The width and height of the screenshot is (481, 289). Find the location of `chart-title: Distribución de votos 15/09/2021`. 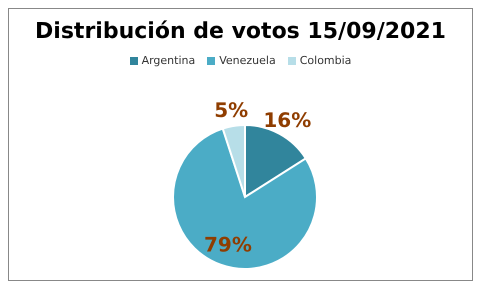

chart-title: Distribución de votos 15/09/2021 is located at coordinates (240, 32).